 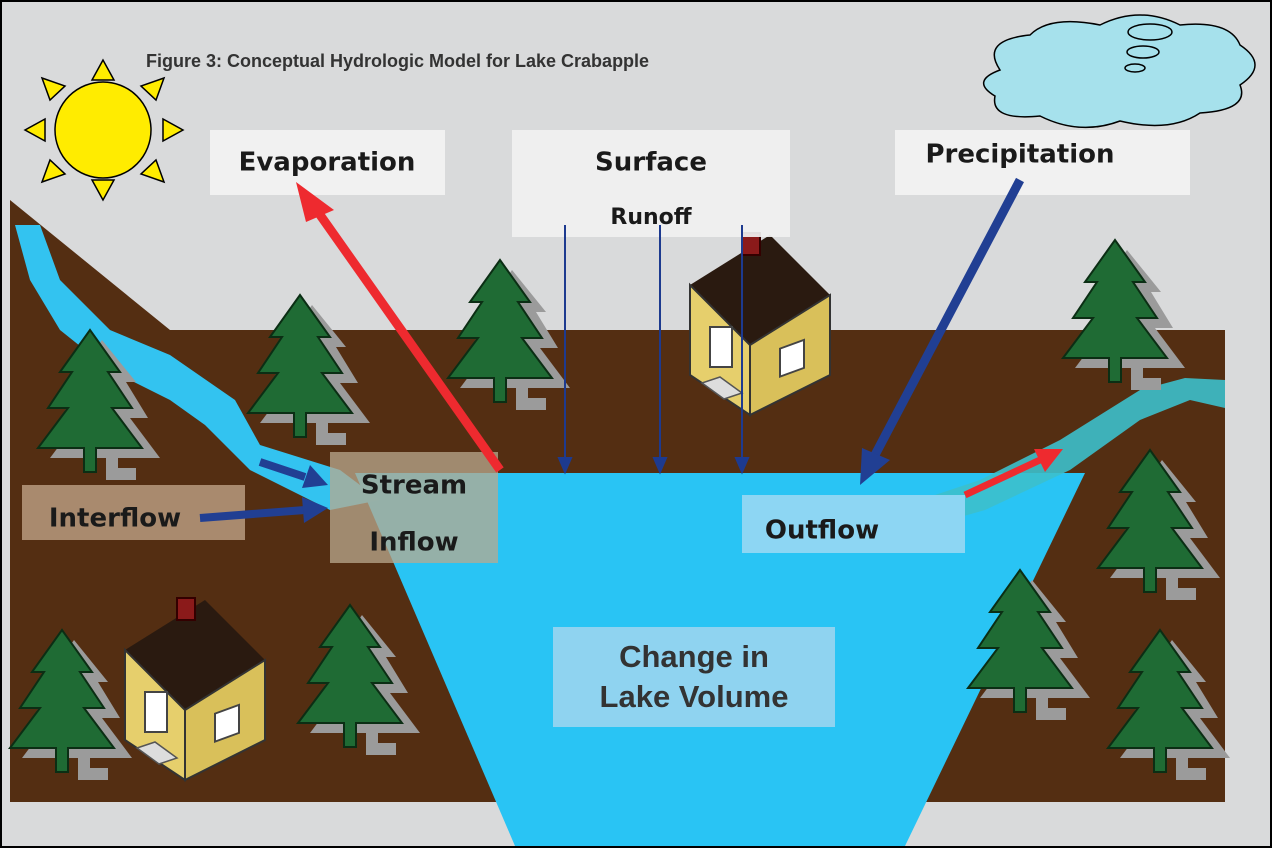 I want to click on cloud, so click(x=1119, y=71).